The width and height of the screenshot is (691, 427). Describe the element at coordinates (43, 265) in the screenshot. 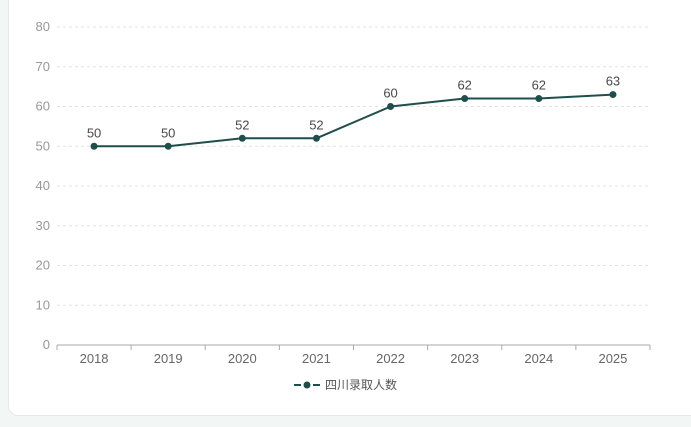

I see `y-axis-tick-label: 20` at that location.